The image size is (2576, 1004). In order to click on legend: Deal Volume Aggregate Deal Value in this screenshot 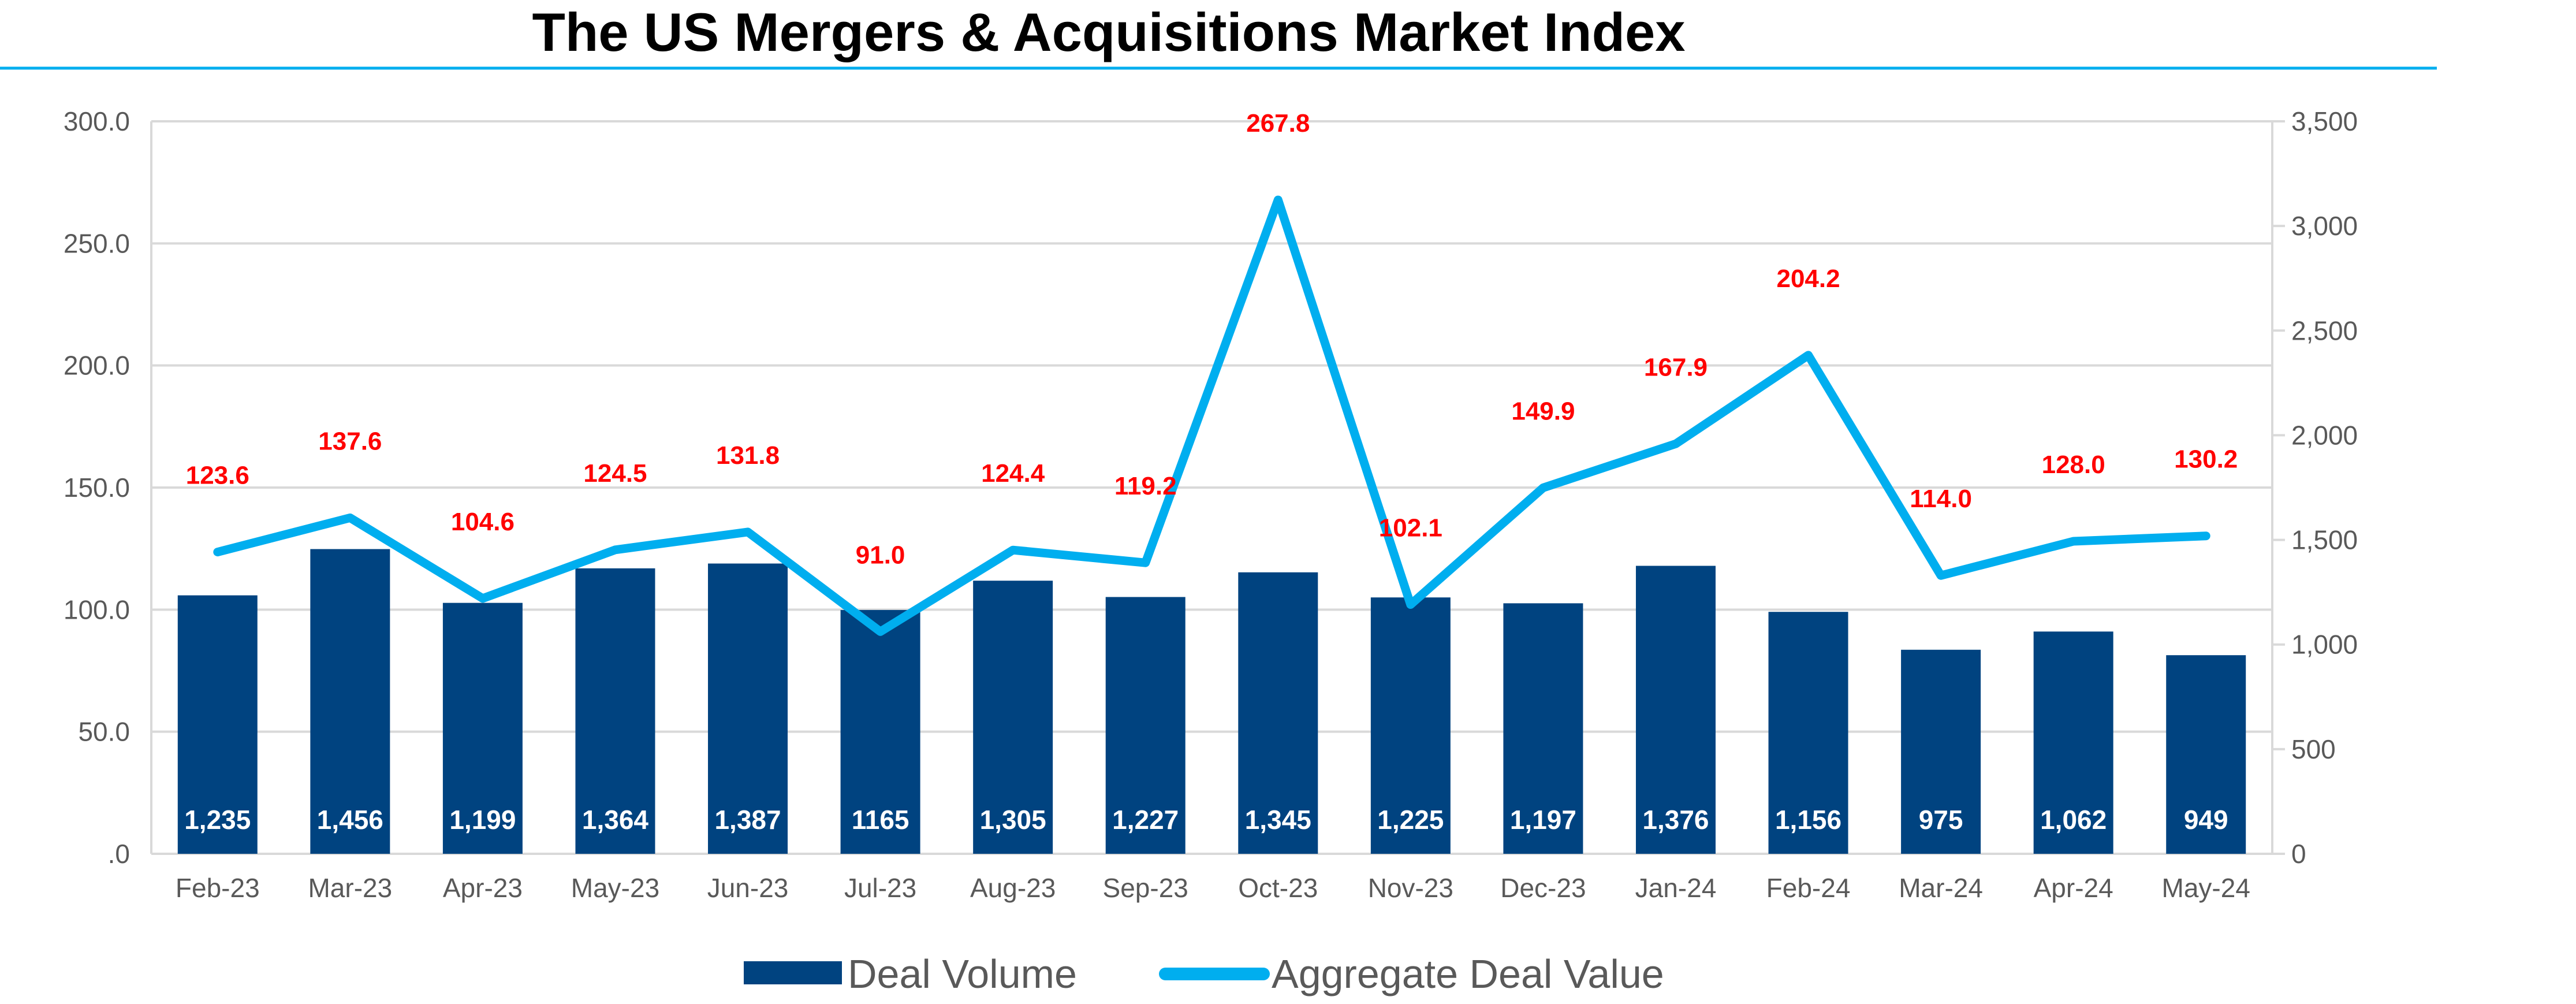, I will do `click(1204, 973)`.